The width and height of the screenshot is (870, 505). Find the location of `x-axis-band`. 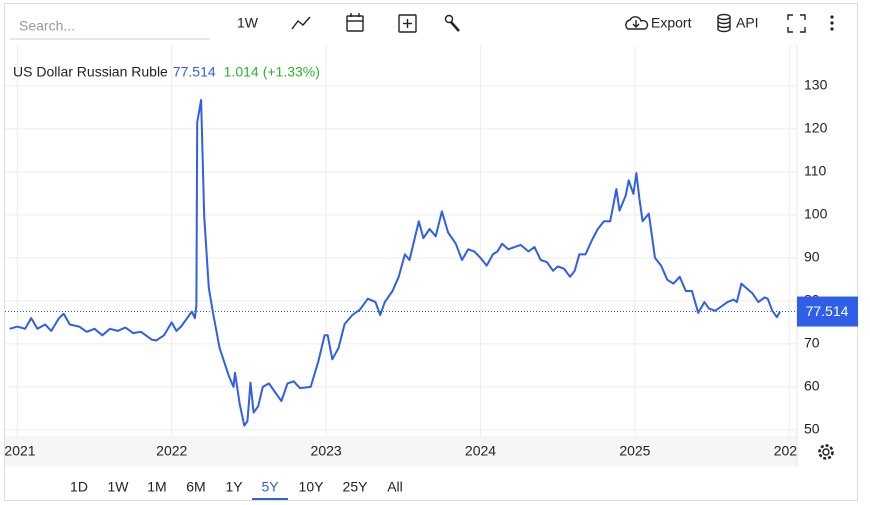

x-axis-band is located at coordinates (401, 451).